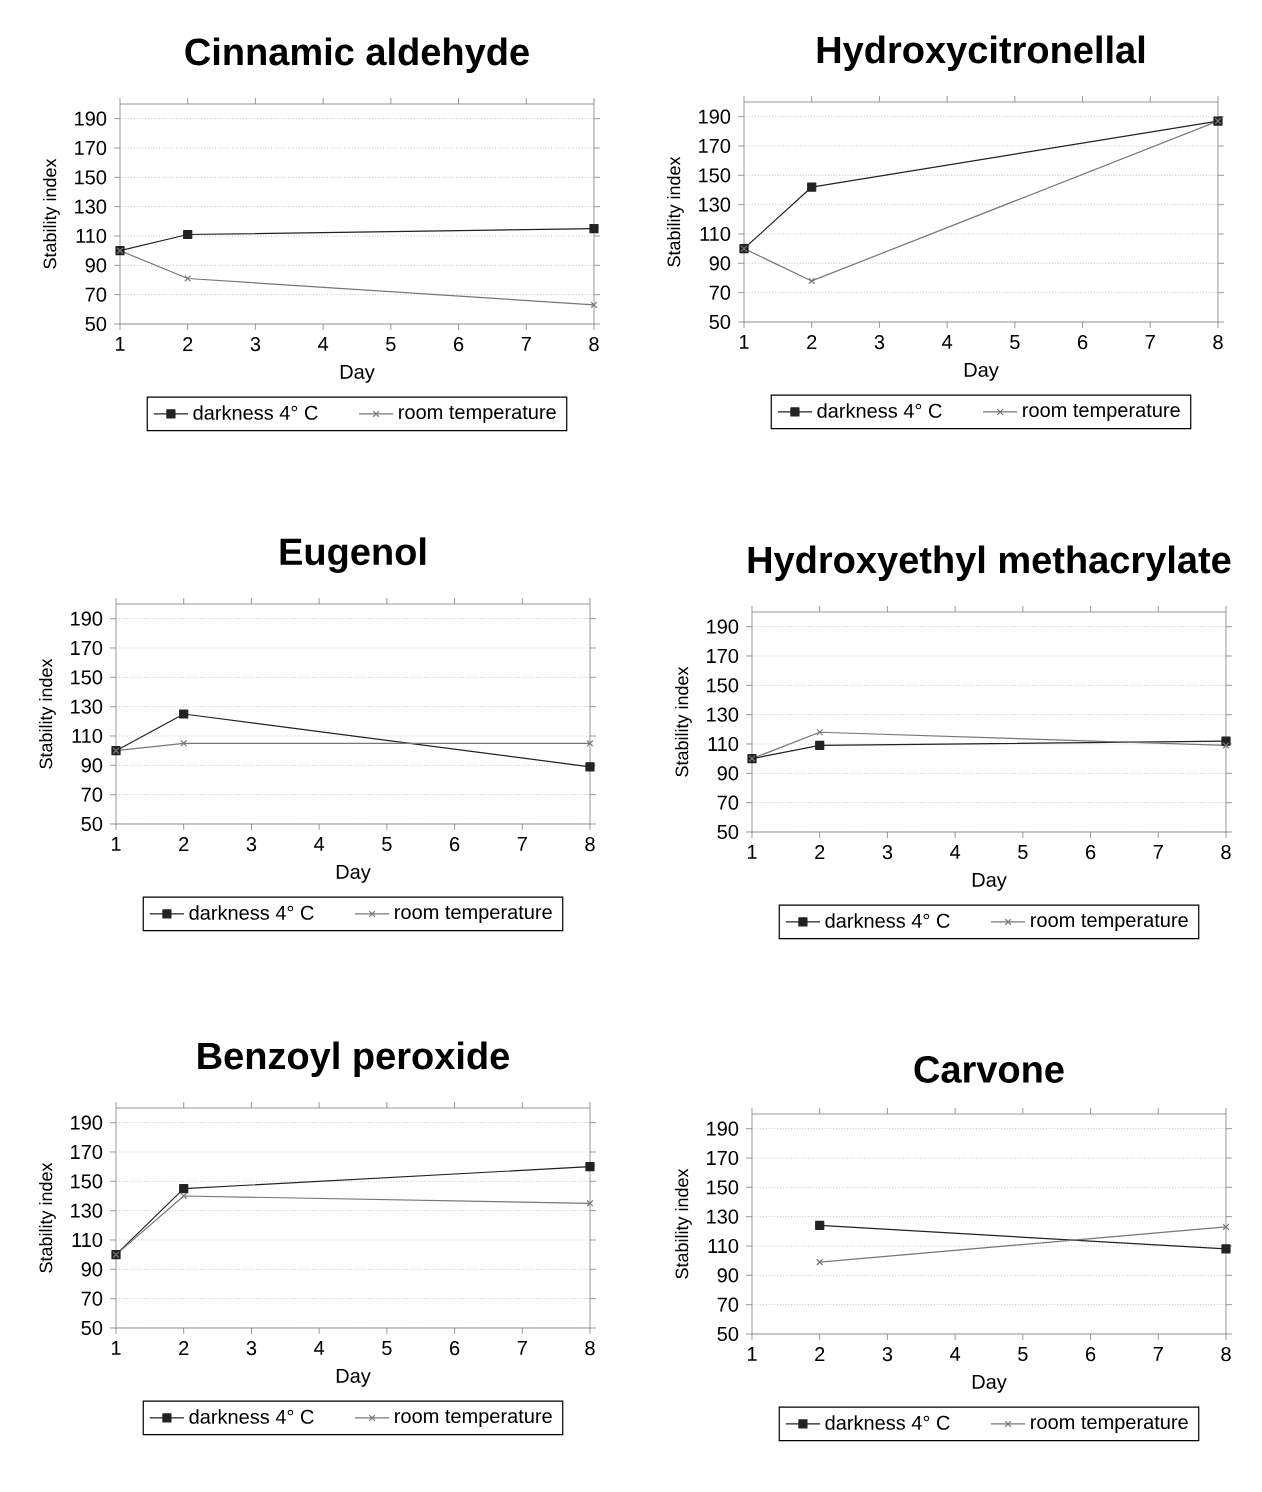  I want to click on chart-title: Hydroxyethyl methacrylate, so click(989, 563).